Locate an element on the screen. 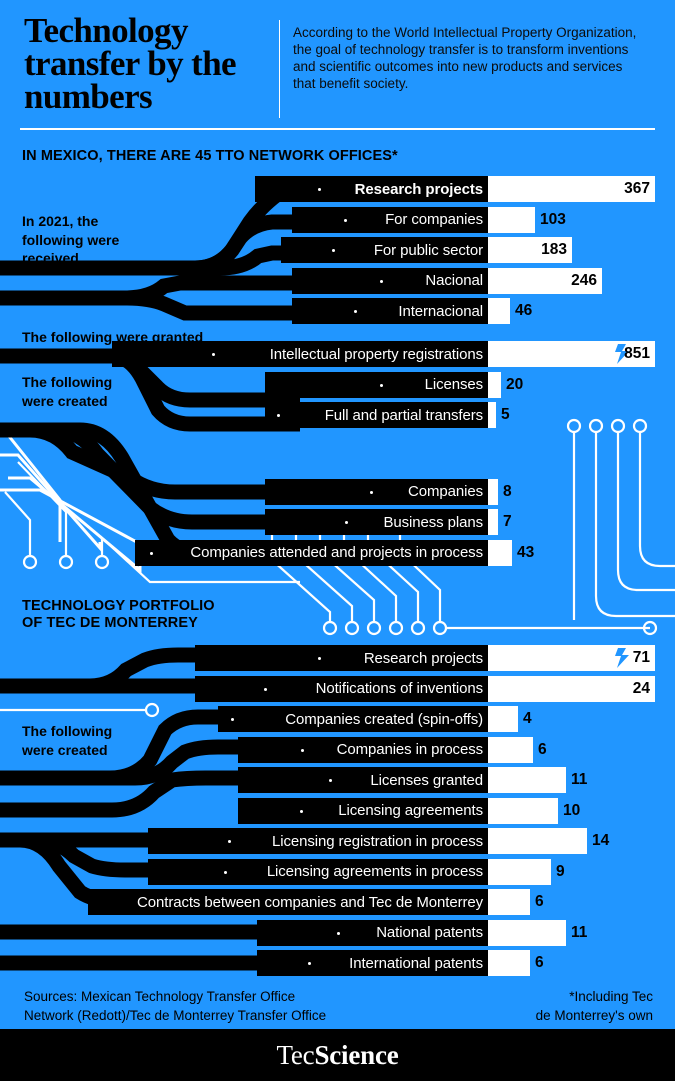  table-row: Intellectual property registrations 851 is located at coordinates (337, 354).